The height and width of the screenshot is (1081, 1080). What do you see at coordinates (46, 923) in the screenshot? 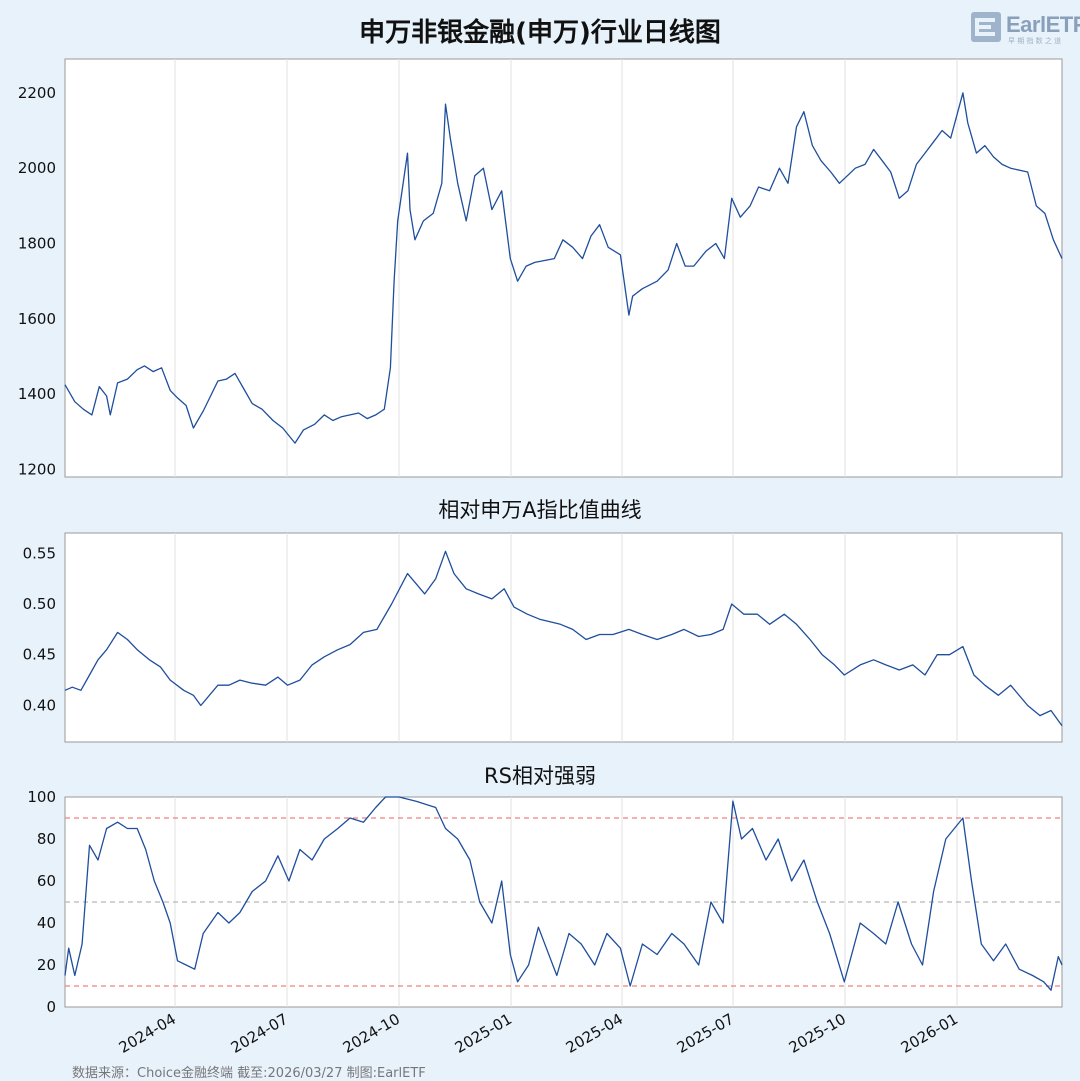
I see `rs-y-tick-label: 40` at bounding box center [46, 923].